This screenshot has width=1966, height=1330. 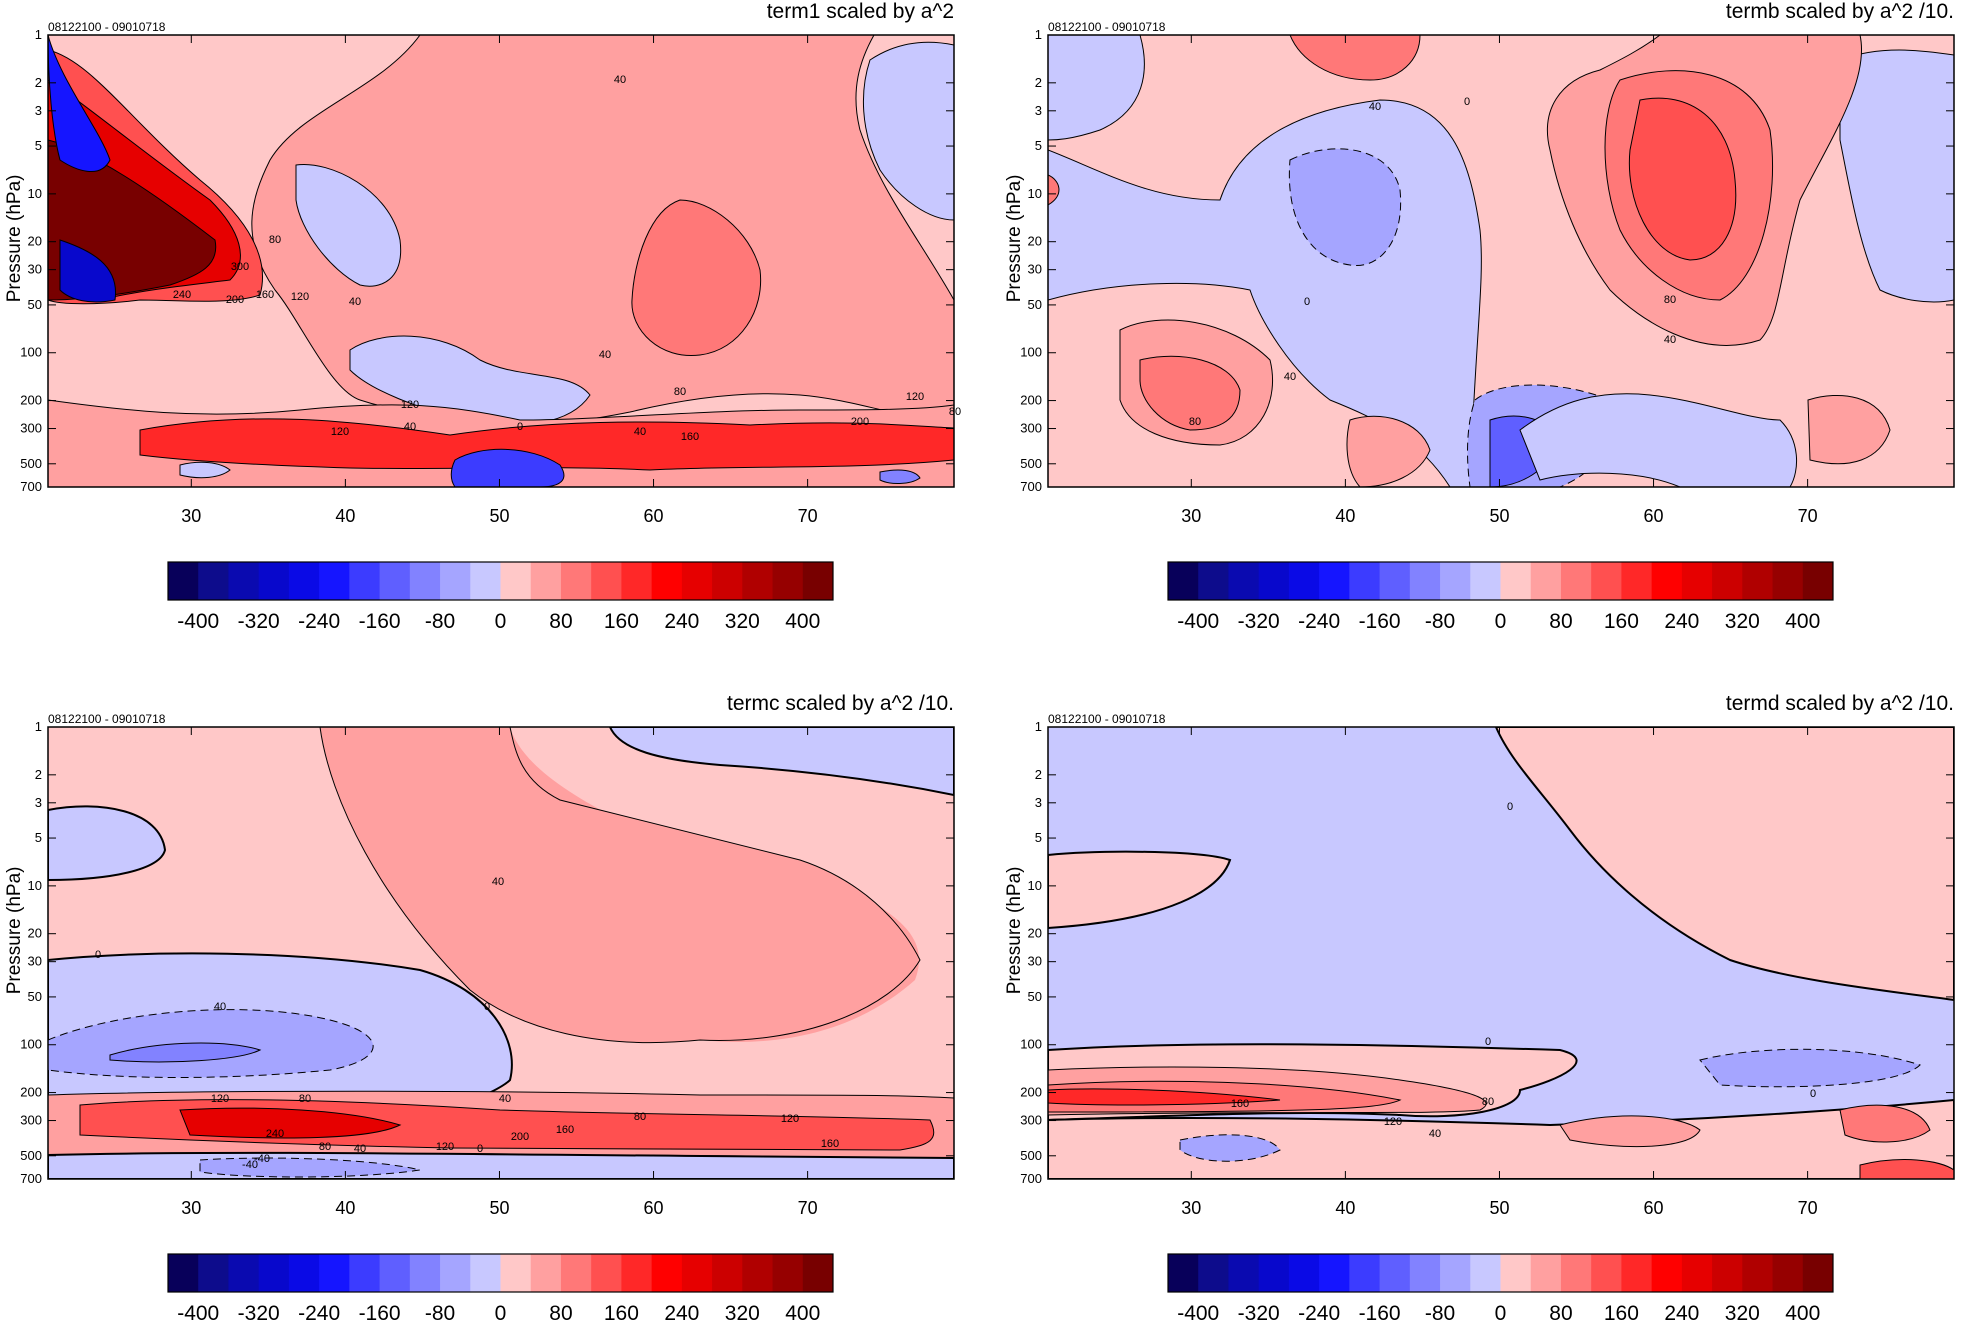 What do you see at coordinates (1319, 1313) in the screenshot?
I see `colorbar-tick-label: -240` at bounding box center [1319, 1313].